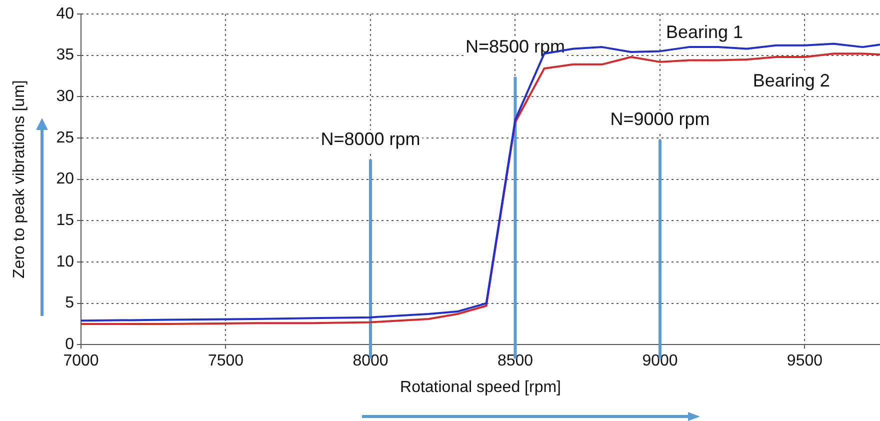 This screenshot has height=421, width=880. What do you see at coordinates (515, 361) in the screenshot?
I see `x-tick-label: 8500` at bounding box center [515, 361].